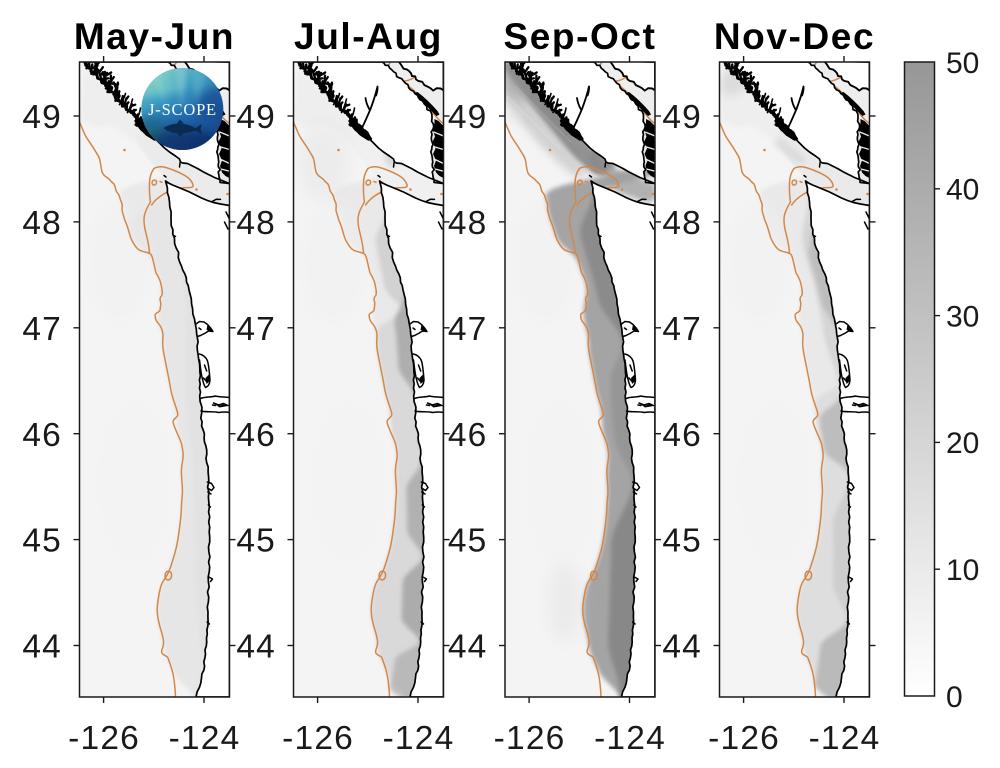 This screenshot has height=768, width=1000. Describe the element at coordinates (962, 190) in the screenshot. I see `svg-text: 40` at that location.